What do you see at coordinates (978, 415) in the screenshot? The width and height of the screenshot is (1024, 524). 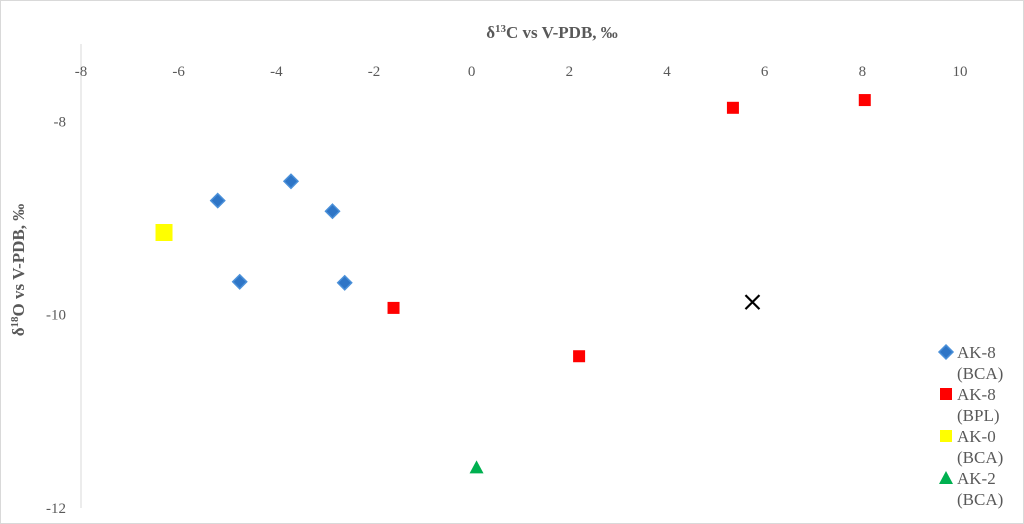 I see `legend-label: (BPL)` at bounding box center [978, 415].